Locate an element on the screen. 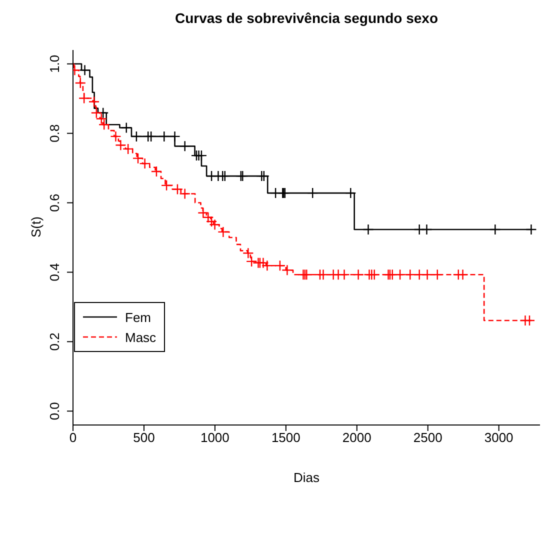 The height and width of the screenshot is (544, 544). y-tick-label: 0.6 is located at coordinates (54, 203).